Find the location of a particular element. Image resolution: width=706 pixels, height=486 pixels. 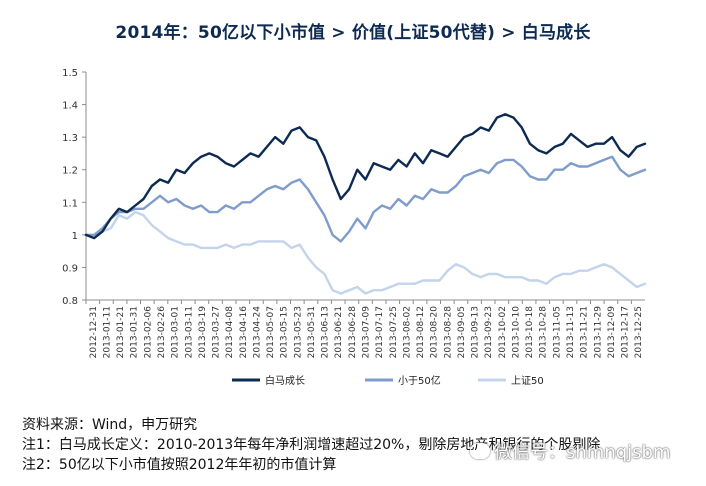

x-tick-label: 2013-10-10 is located at coordinates (516, 332).